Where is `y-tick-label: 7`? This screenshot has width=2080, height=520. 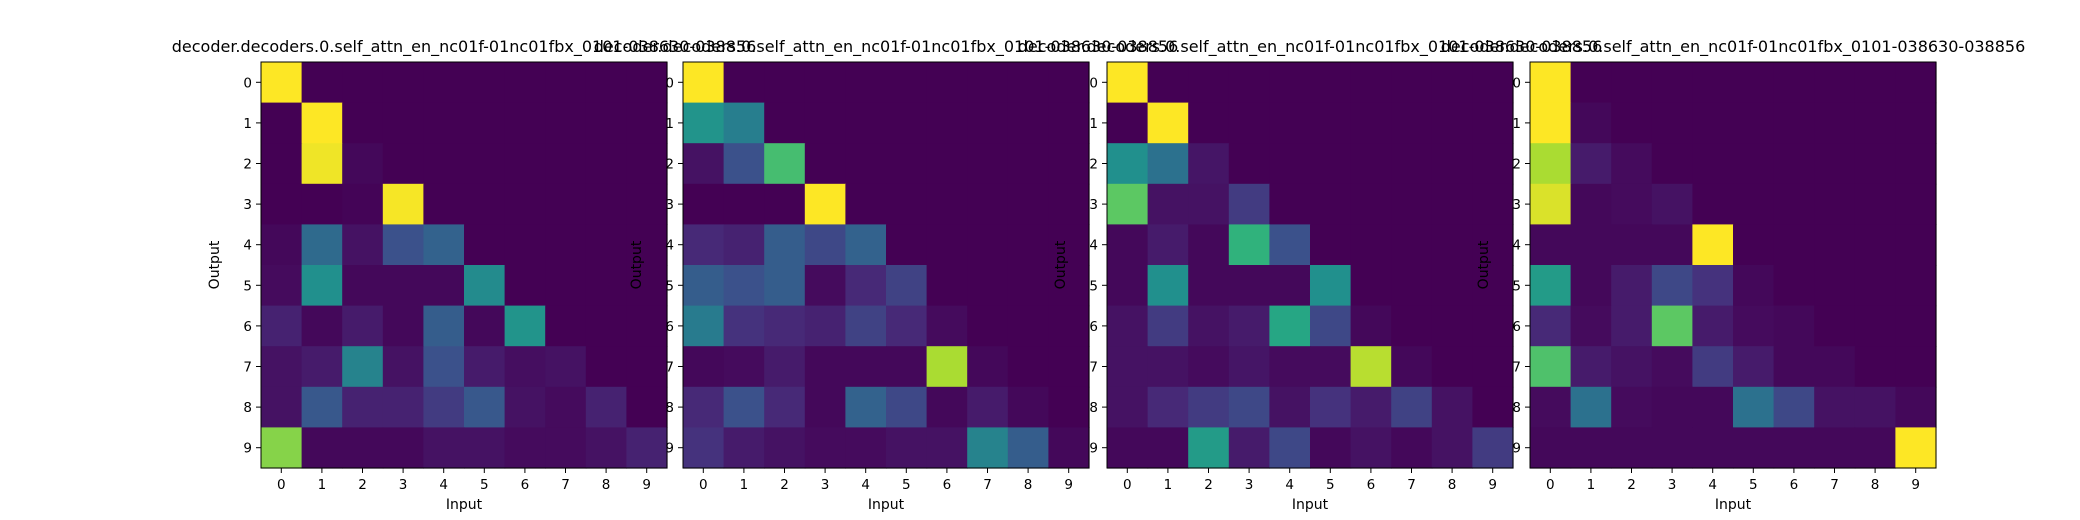
y-tick-label: 7 is located at coordinates (247, 368).